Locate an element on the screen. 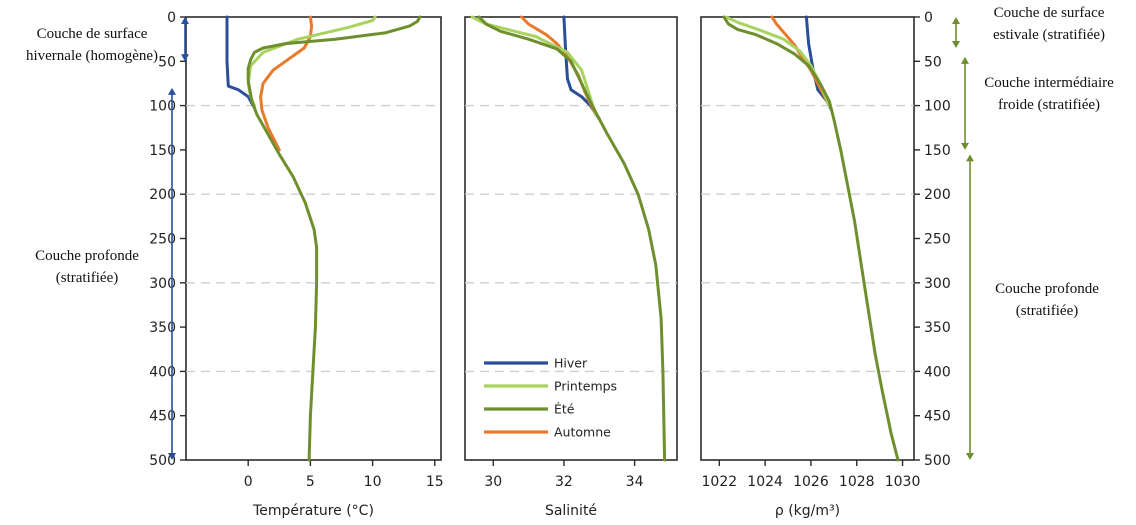 The height and width of the screenshot is (525, 1136). series-line-density is located at coordinates (811, 238).